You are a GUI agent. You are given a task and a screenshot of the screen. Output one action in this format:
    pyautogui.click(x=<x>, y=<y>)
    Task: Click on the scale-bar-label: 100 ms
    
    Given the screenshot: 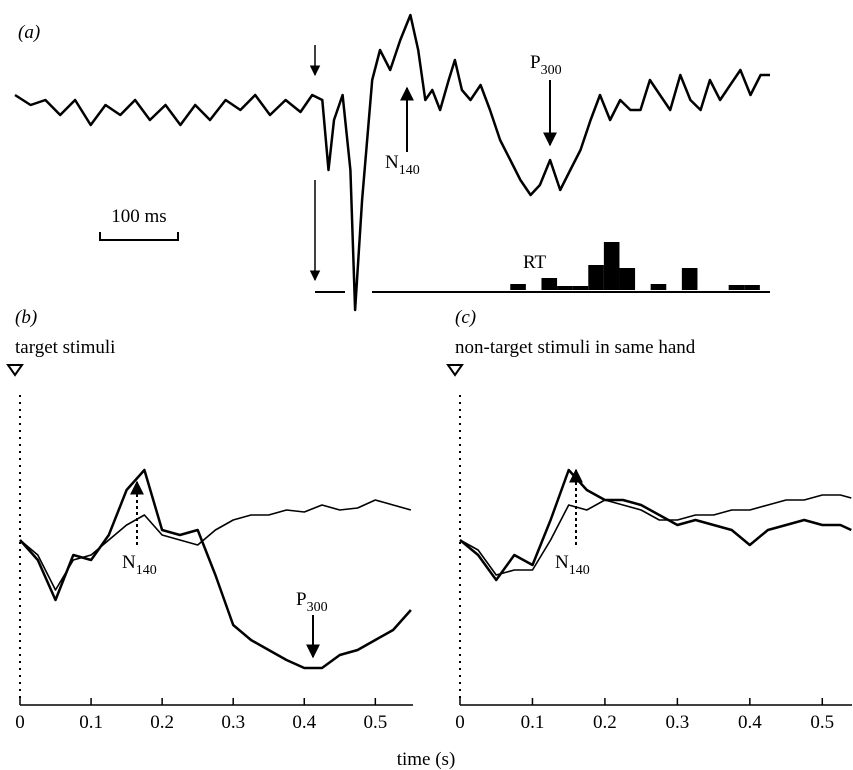 What is the action you would take?
    pyautogui.click(x=138, y=216)
    